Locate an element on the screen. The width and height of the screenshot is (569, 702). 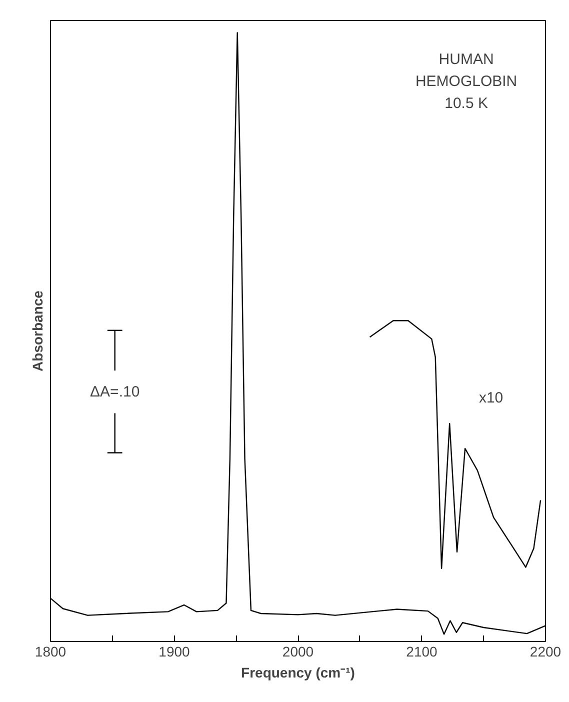
x-tick-label: 1900 is located at coordinates (174, 652).